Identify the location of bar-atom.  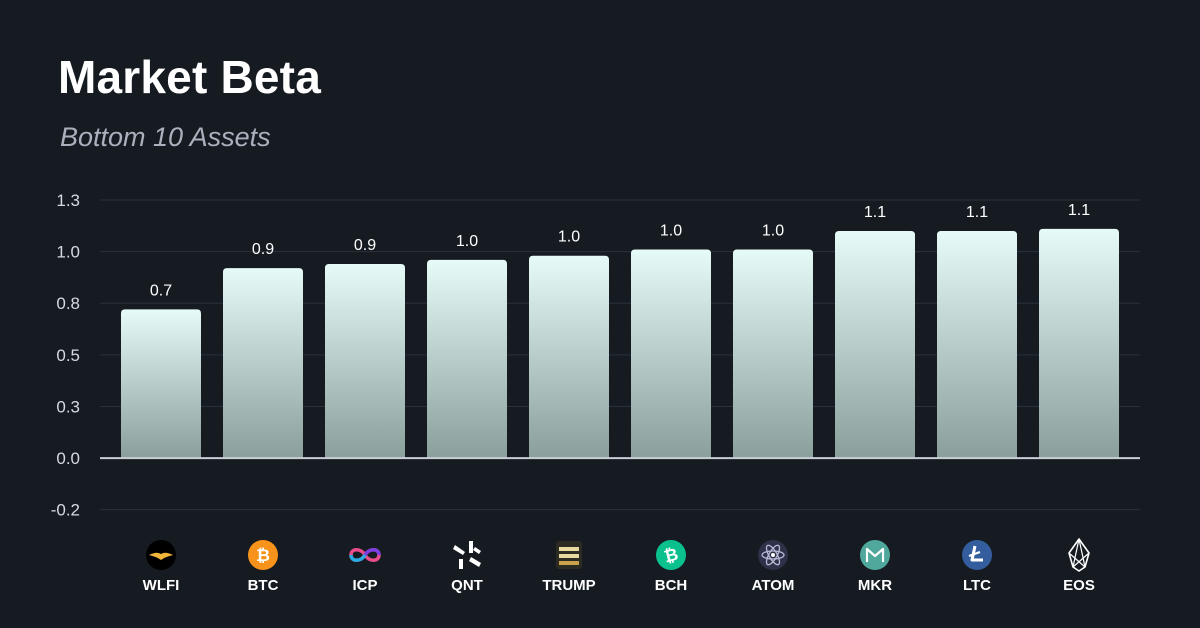
(773, 354).